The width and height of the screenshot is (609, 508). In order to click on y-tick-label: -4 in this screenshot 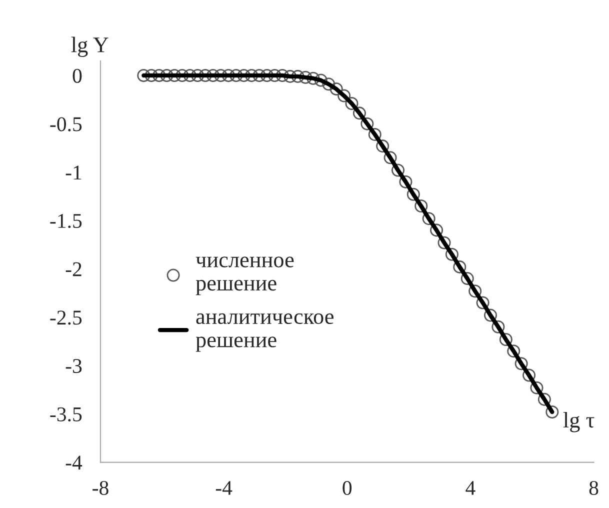, I will do `click(74, 463)`.